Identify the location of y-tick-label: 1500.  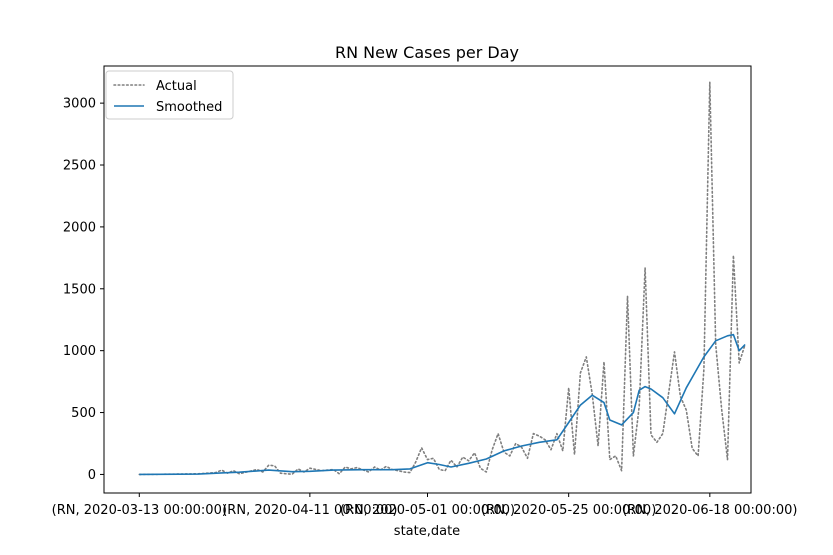
(79, 289).